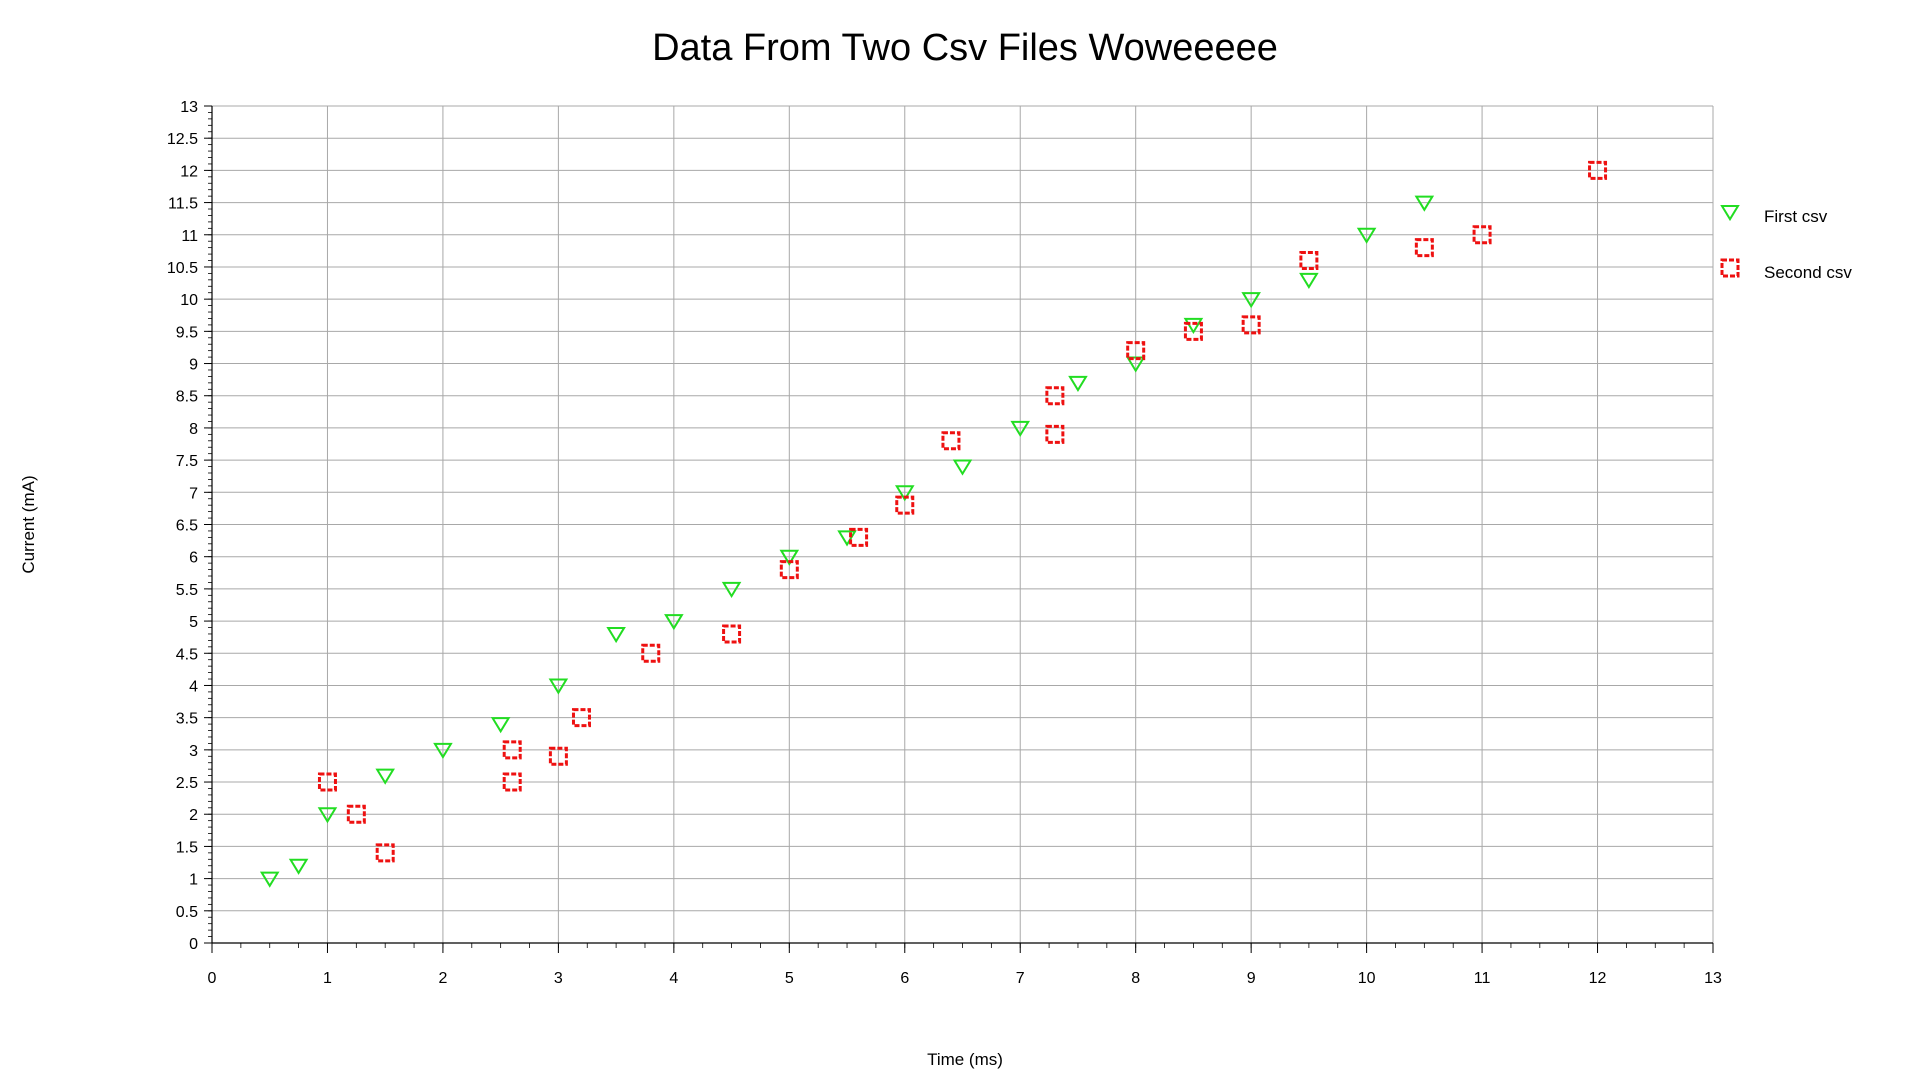 Image resolution: width=1920 pixels, height=1080 pixels. Describe the element at coordinates (193, 365) in the screenshot. I see `y-tick-label: 9` at that location.